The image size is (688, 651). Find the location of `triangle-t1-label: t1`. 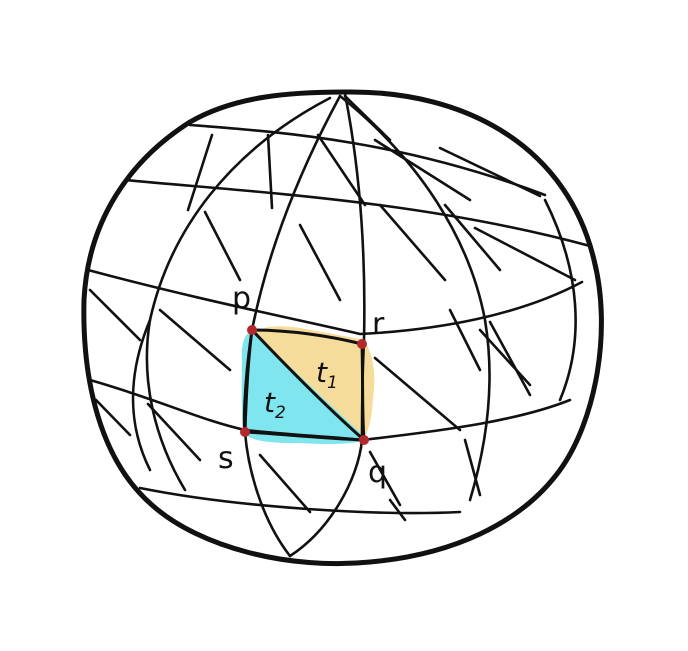

triangle-t1-label: t1 is located at coordinates (327, 374).